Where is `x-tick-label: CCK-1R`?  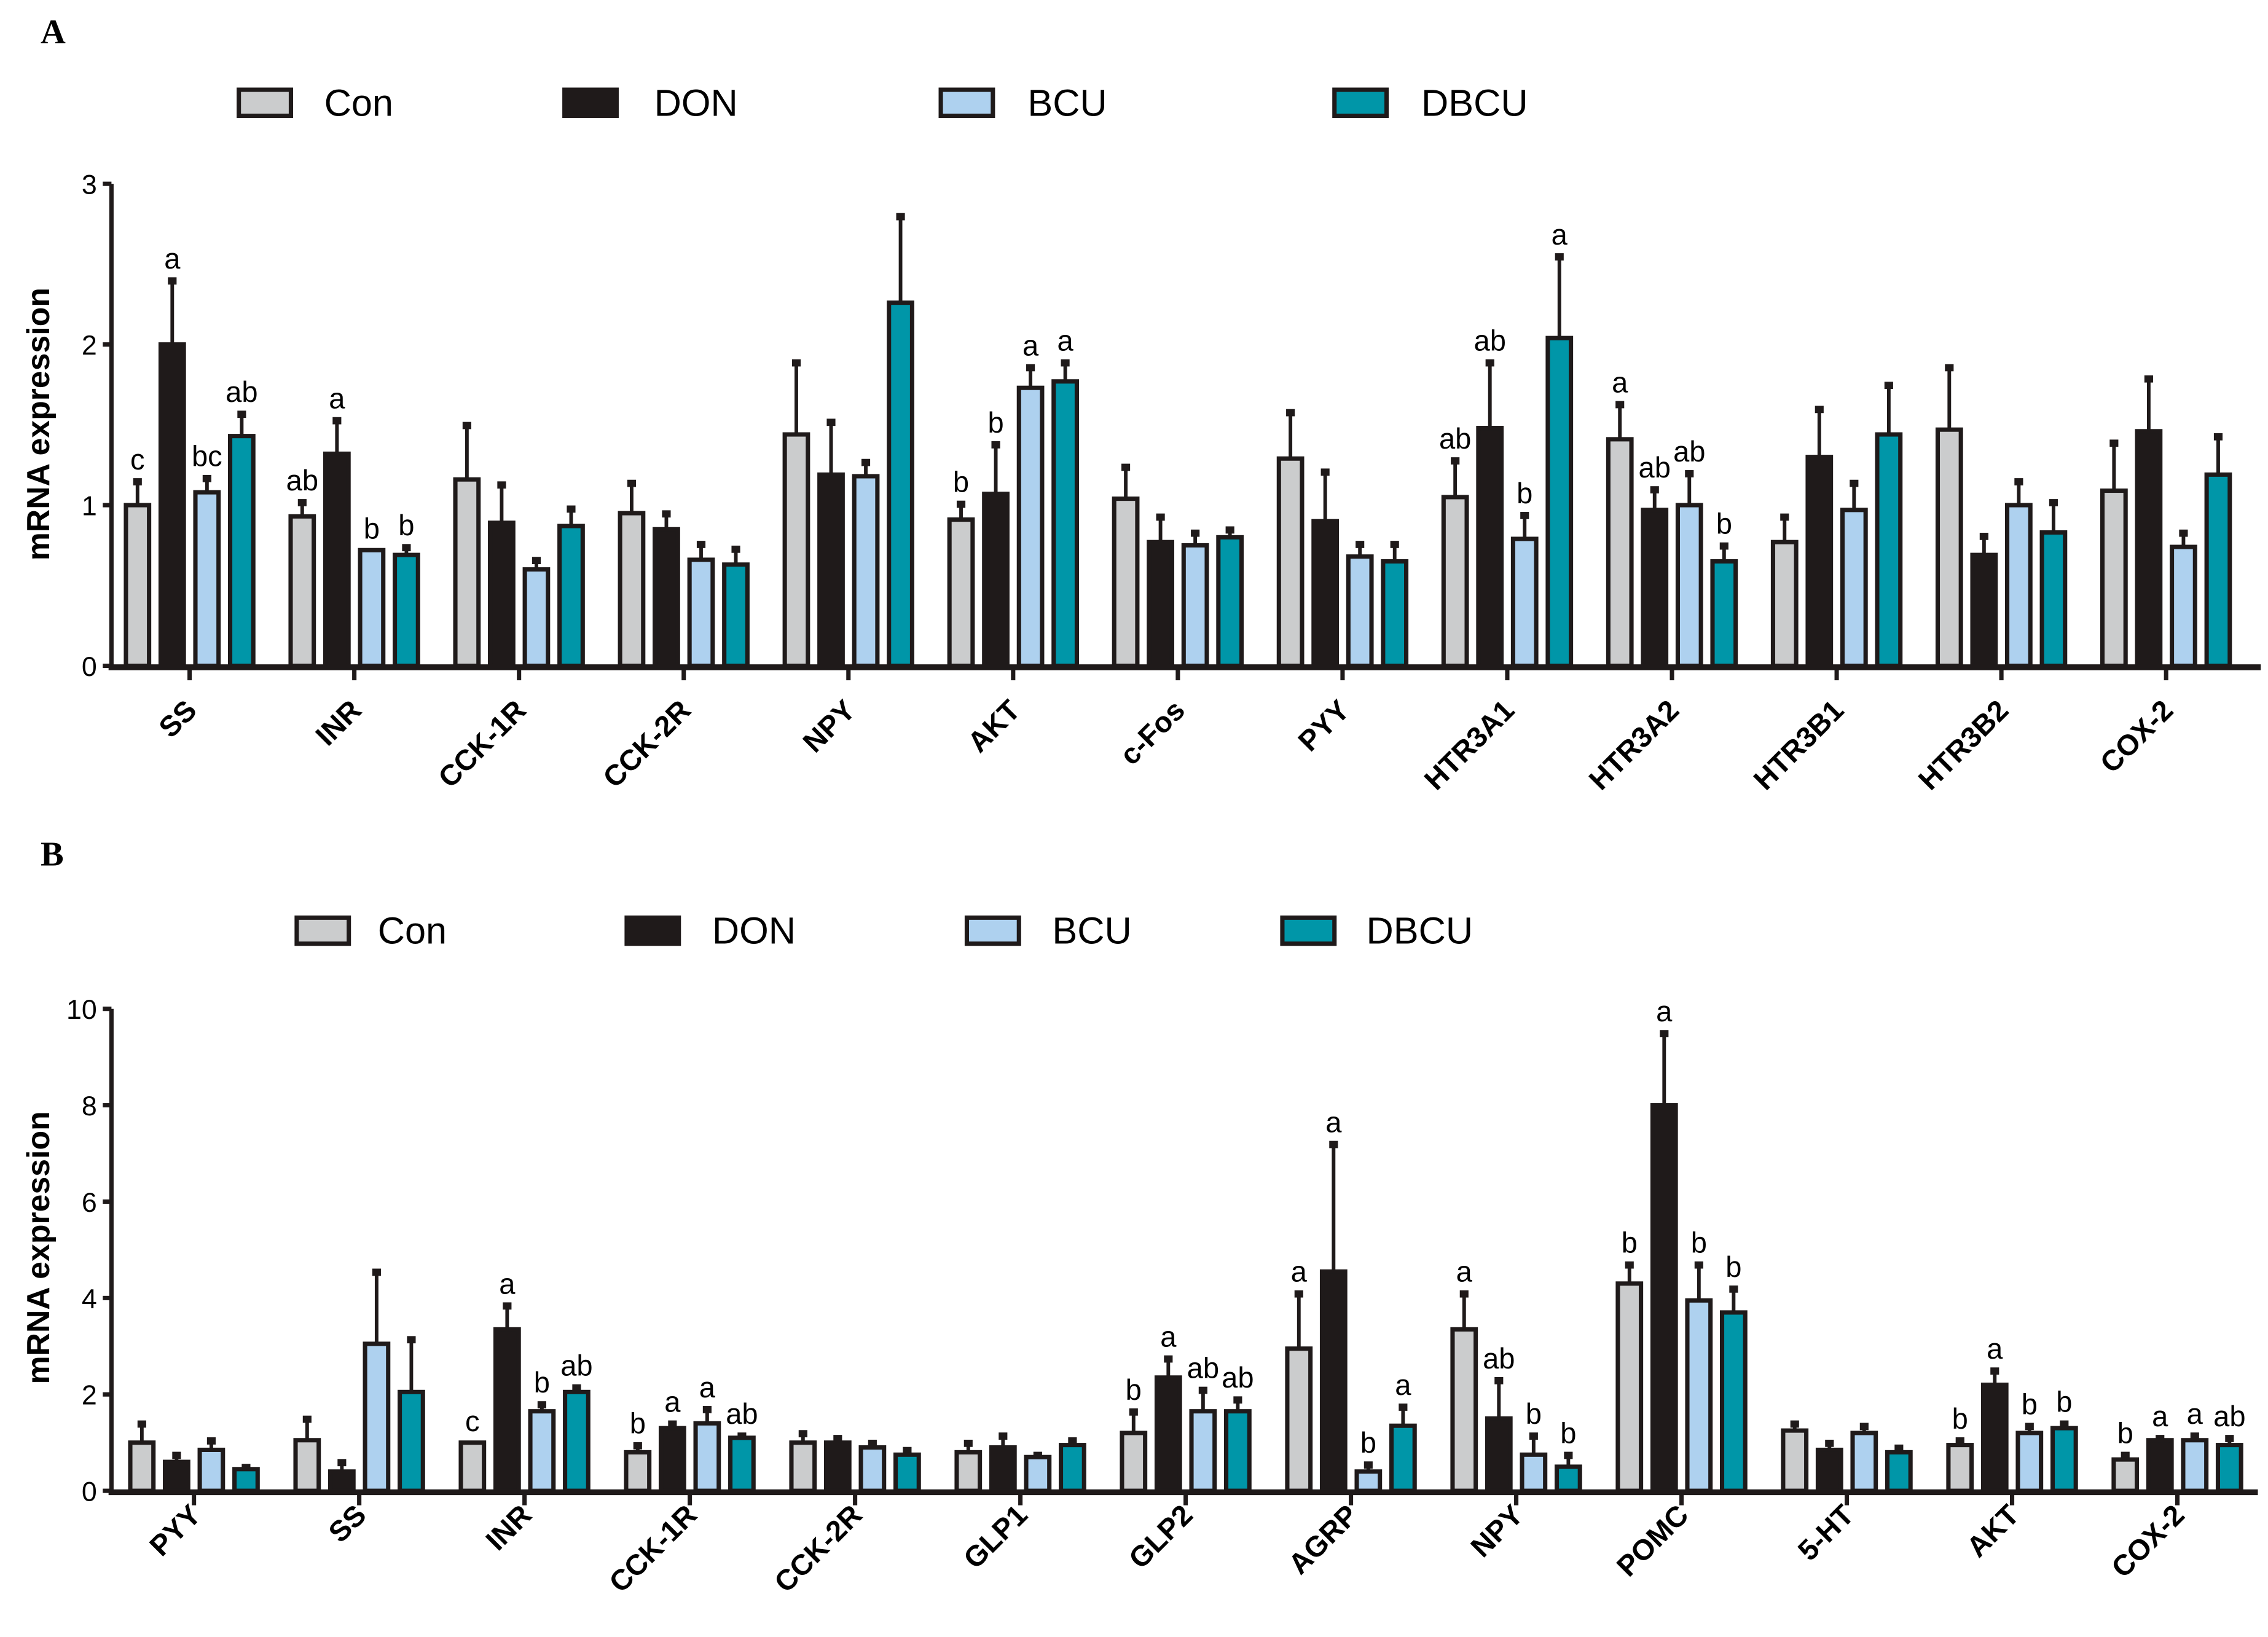
x-tick-label: CCK-1R is located at coordinates (482, 743).